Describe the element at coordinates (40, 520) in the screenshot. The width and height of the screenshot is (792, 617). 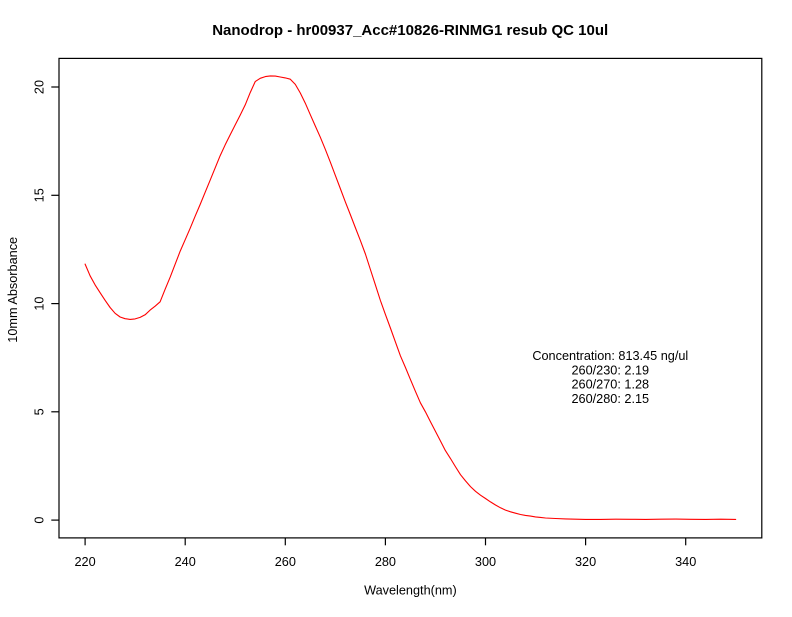
I see `svg-text: 0` at that location.